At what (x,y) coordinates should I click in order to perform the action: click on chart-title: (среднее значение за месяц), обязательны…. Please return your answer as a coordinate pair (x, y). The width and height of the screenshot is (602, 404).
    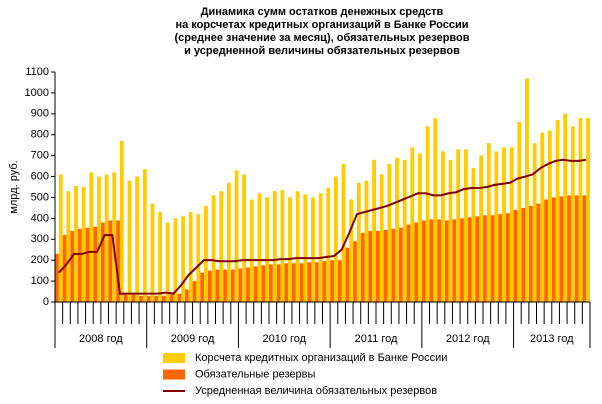
    Looking at the image, I should click on (321, 38).